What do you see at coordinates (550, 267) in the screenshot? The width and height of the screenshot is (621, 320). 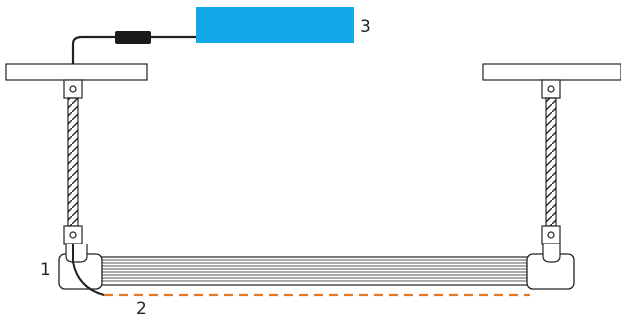 I see `end-cap-right` at bounding box center [550, 267].